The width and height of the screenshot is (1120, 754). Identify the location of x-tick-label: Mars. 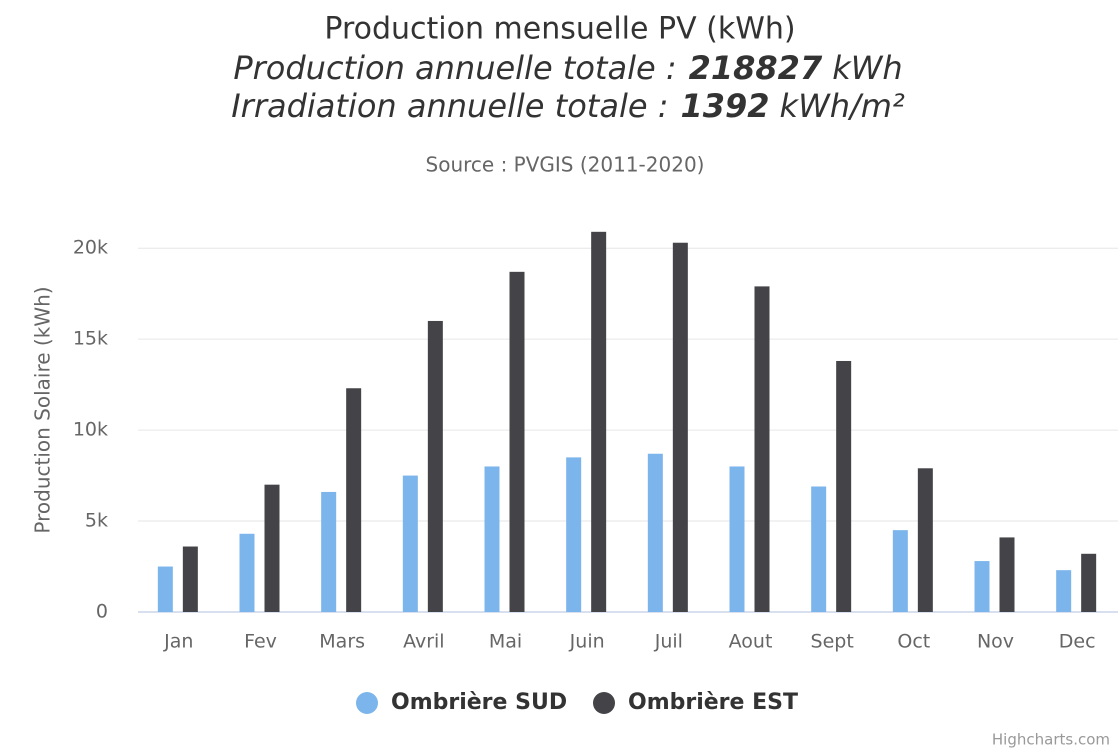
(342, 642).